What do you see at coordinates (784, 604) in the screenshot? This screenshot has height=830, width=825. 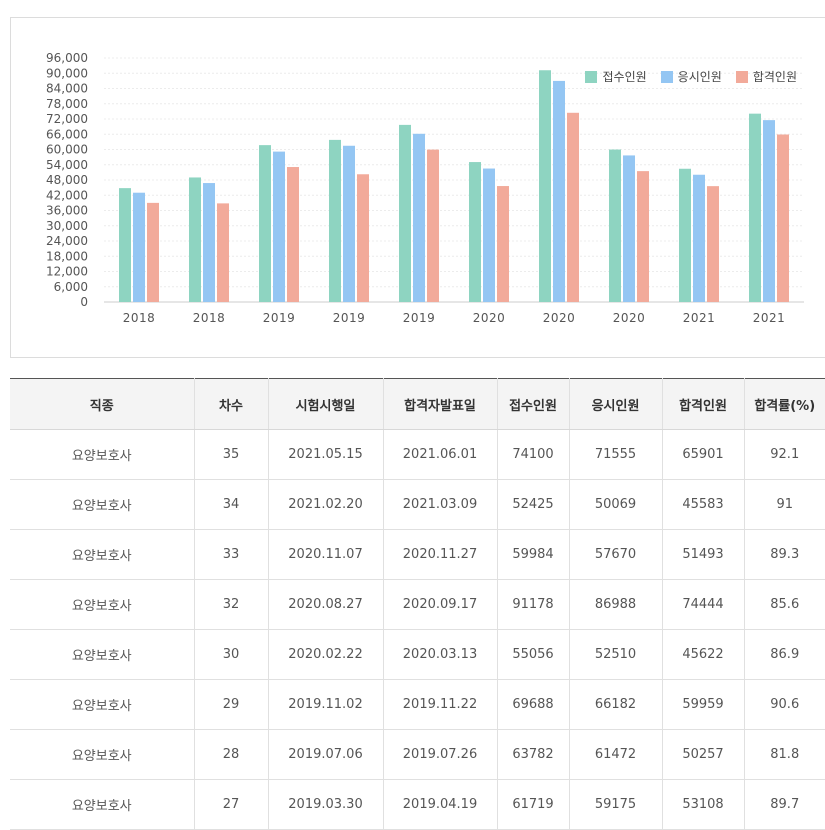 I see `table-cell: 85.6` at bounding box center [784, 604].